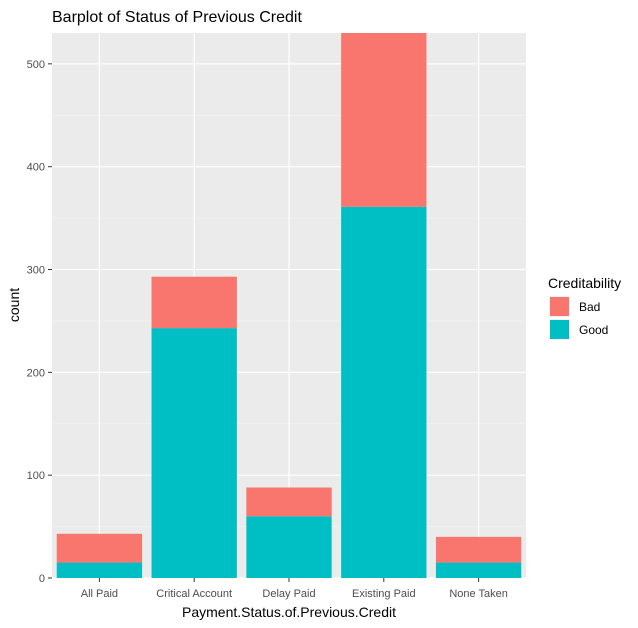  Describe the element at coordinates (589, 307) in the screenshot. I see `legend-label-bad: Bad` at that location.